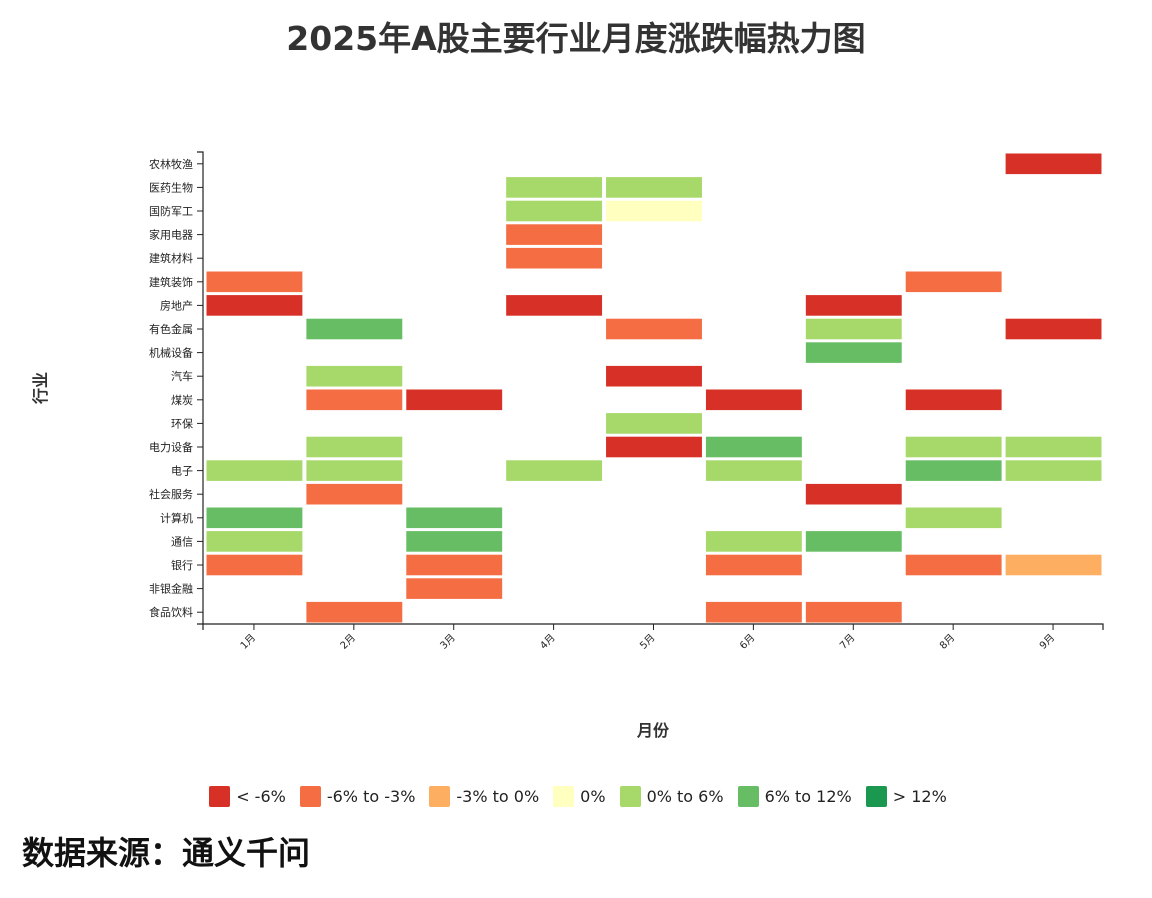 This screenshot has width=1152, height=898. Describe the element at coordinates (671, 796) in the screenshot. I see `legend-item: 0% to 6%` at that location.